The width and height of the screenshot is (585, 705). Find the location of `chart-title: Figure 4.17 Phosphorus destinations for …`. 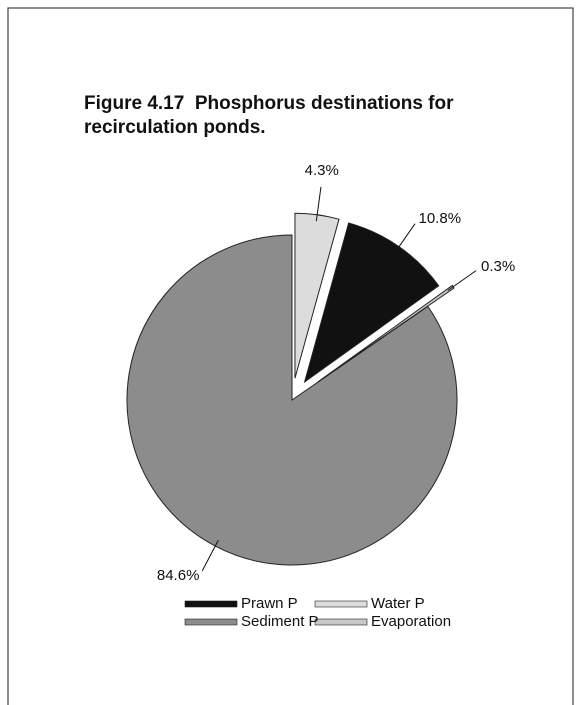

chart-title: Figure 4.17 Phosphorus destinations for … is located at coordinates (271, 115).